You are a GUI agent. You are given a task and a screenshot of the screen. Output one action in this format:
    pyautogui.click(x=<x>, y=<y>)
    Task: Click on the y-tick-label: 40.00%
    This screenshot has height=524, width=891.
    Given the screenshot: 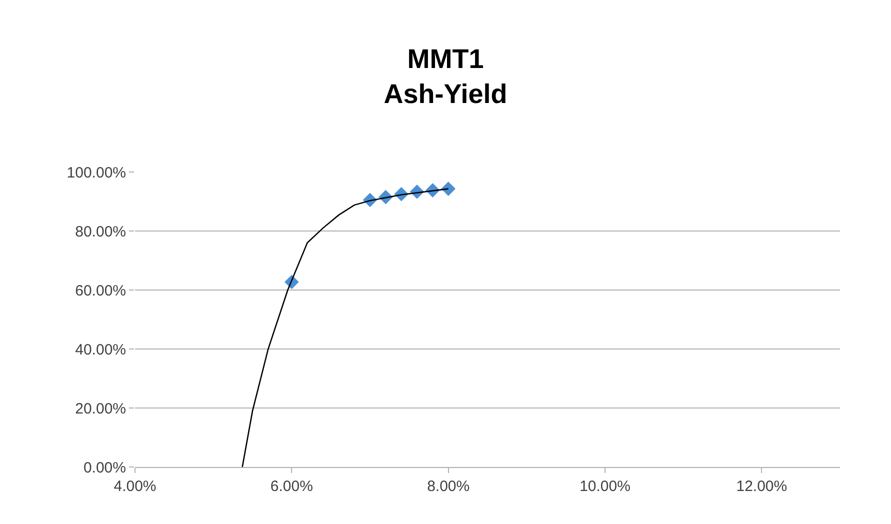 What is the action you would take?
    pyautogui.click(x=100, y=349)
    